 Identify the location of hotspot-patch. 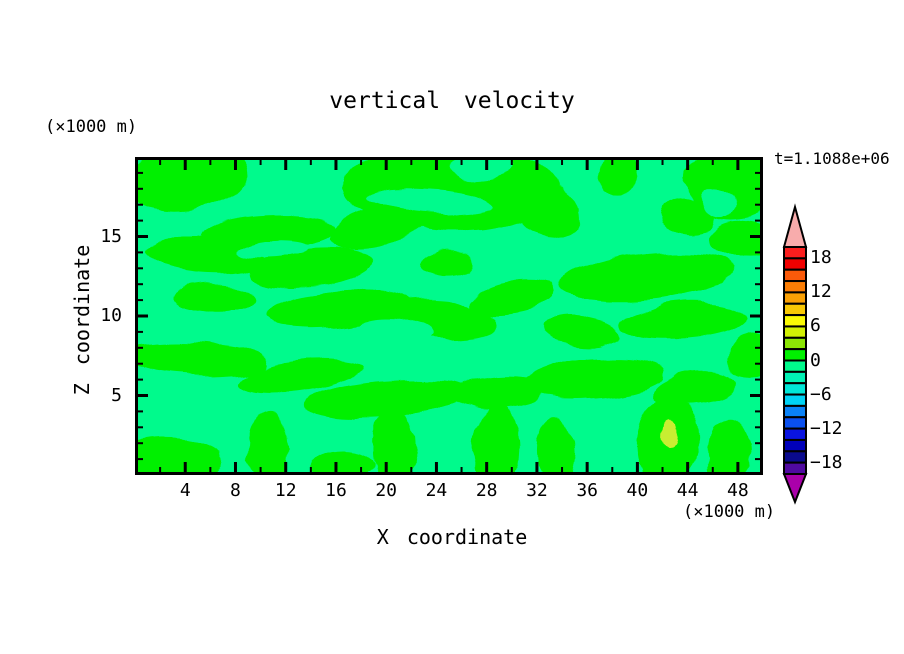
(670, 433).